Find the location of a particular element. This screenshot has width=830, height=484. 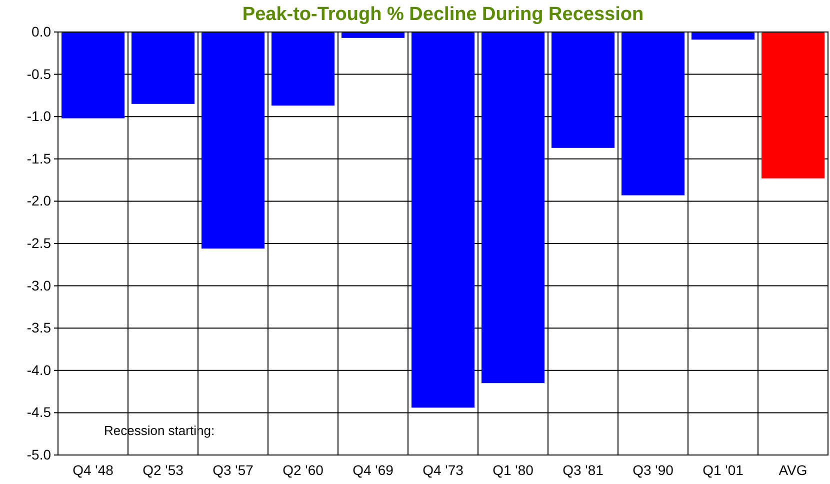

x-tick-label: Q4 '48 is located at coordinates (93, 470).